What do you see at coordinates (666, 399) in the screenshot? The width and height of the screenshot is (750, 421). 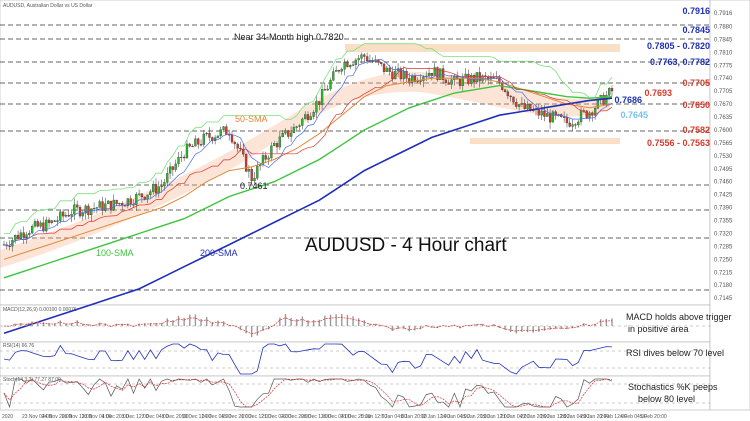 I see `stoch-comment-2: below 80 level` at bounding box center [666, 399].